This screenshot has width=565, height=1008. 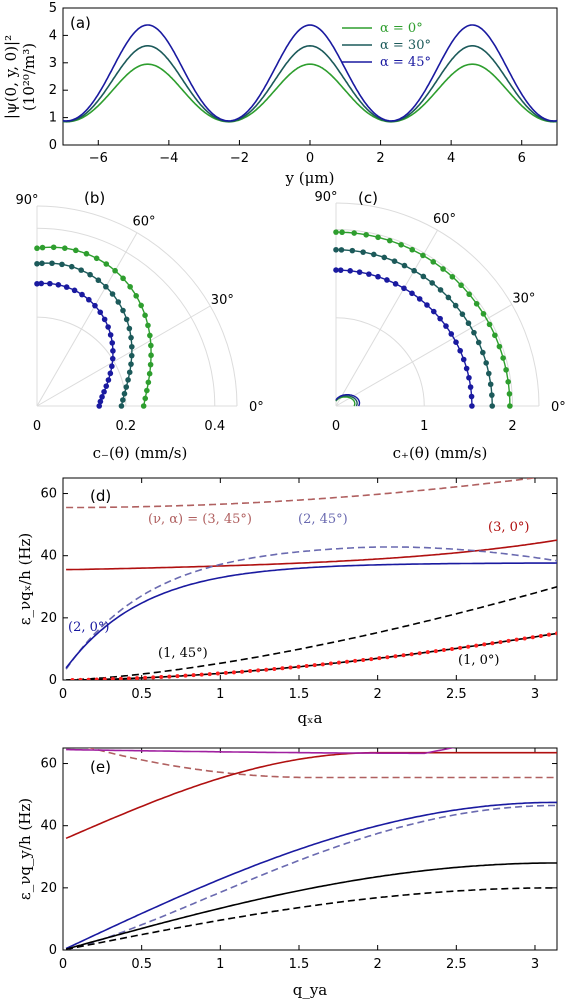 I want to click on panel-e-label: (e), so click(x=100, y=767).